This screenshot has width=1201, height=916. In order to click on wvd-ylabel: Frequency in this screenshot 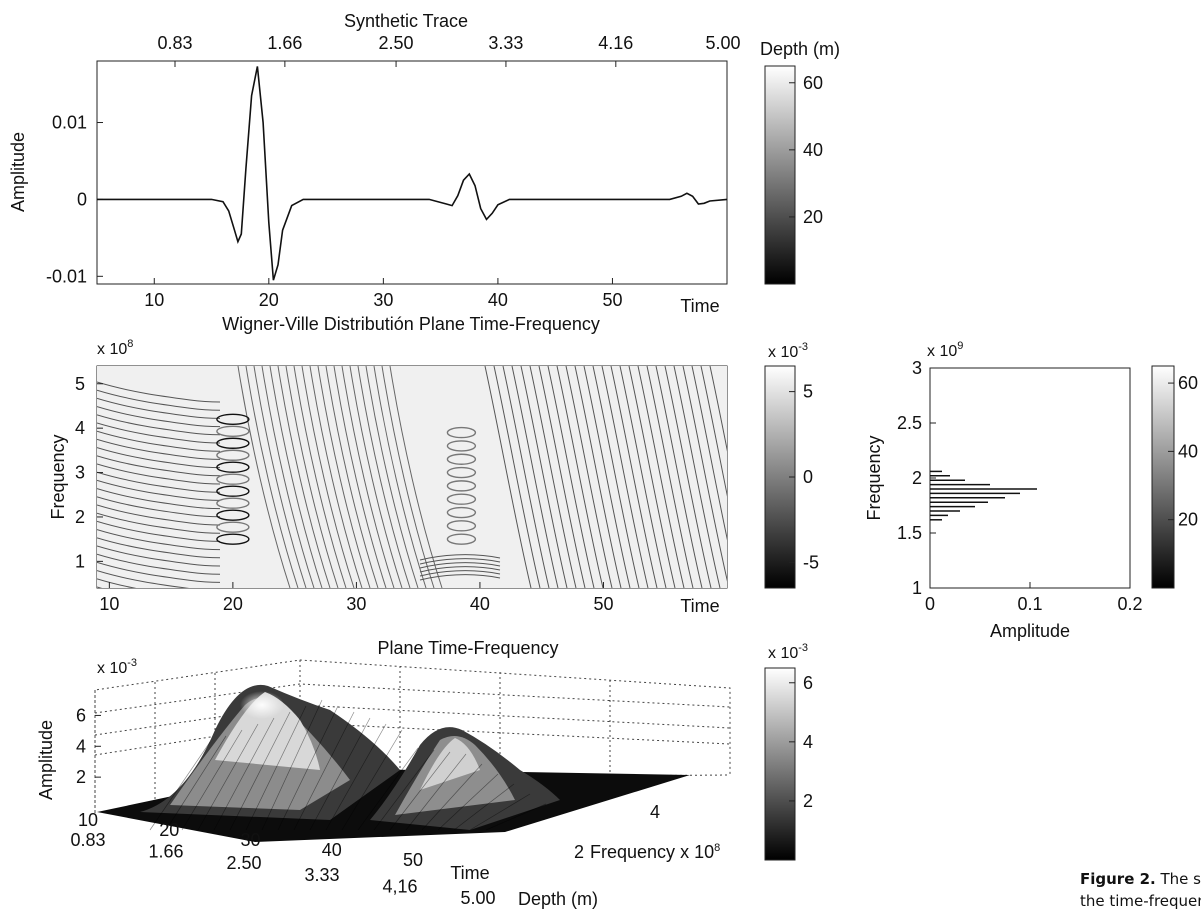, I will do `click(58, 476)`.